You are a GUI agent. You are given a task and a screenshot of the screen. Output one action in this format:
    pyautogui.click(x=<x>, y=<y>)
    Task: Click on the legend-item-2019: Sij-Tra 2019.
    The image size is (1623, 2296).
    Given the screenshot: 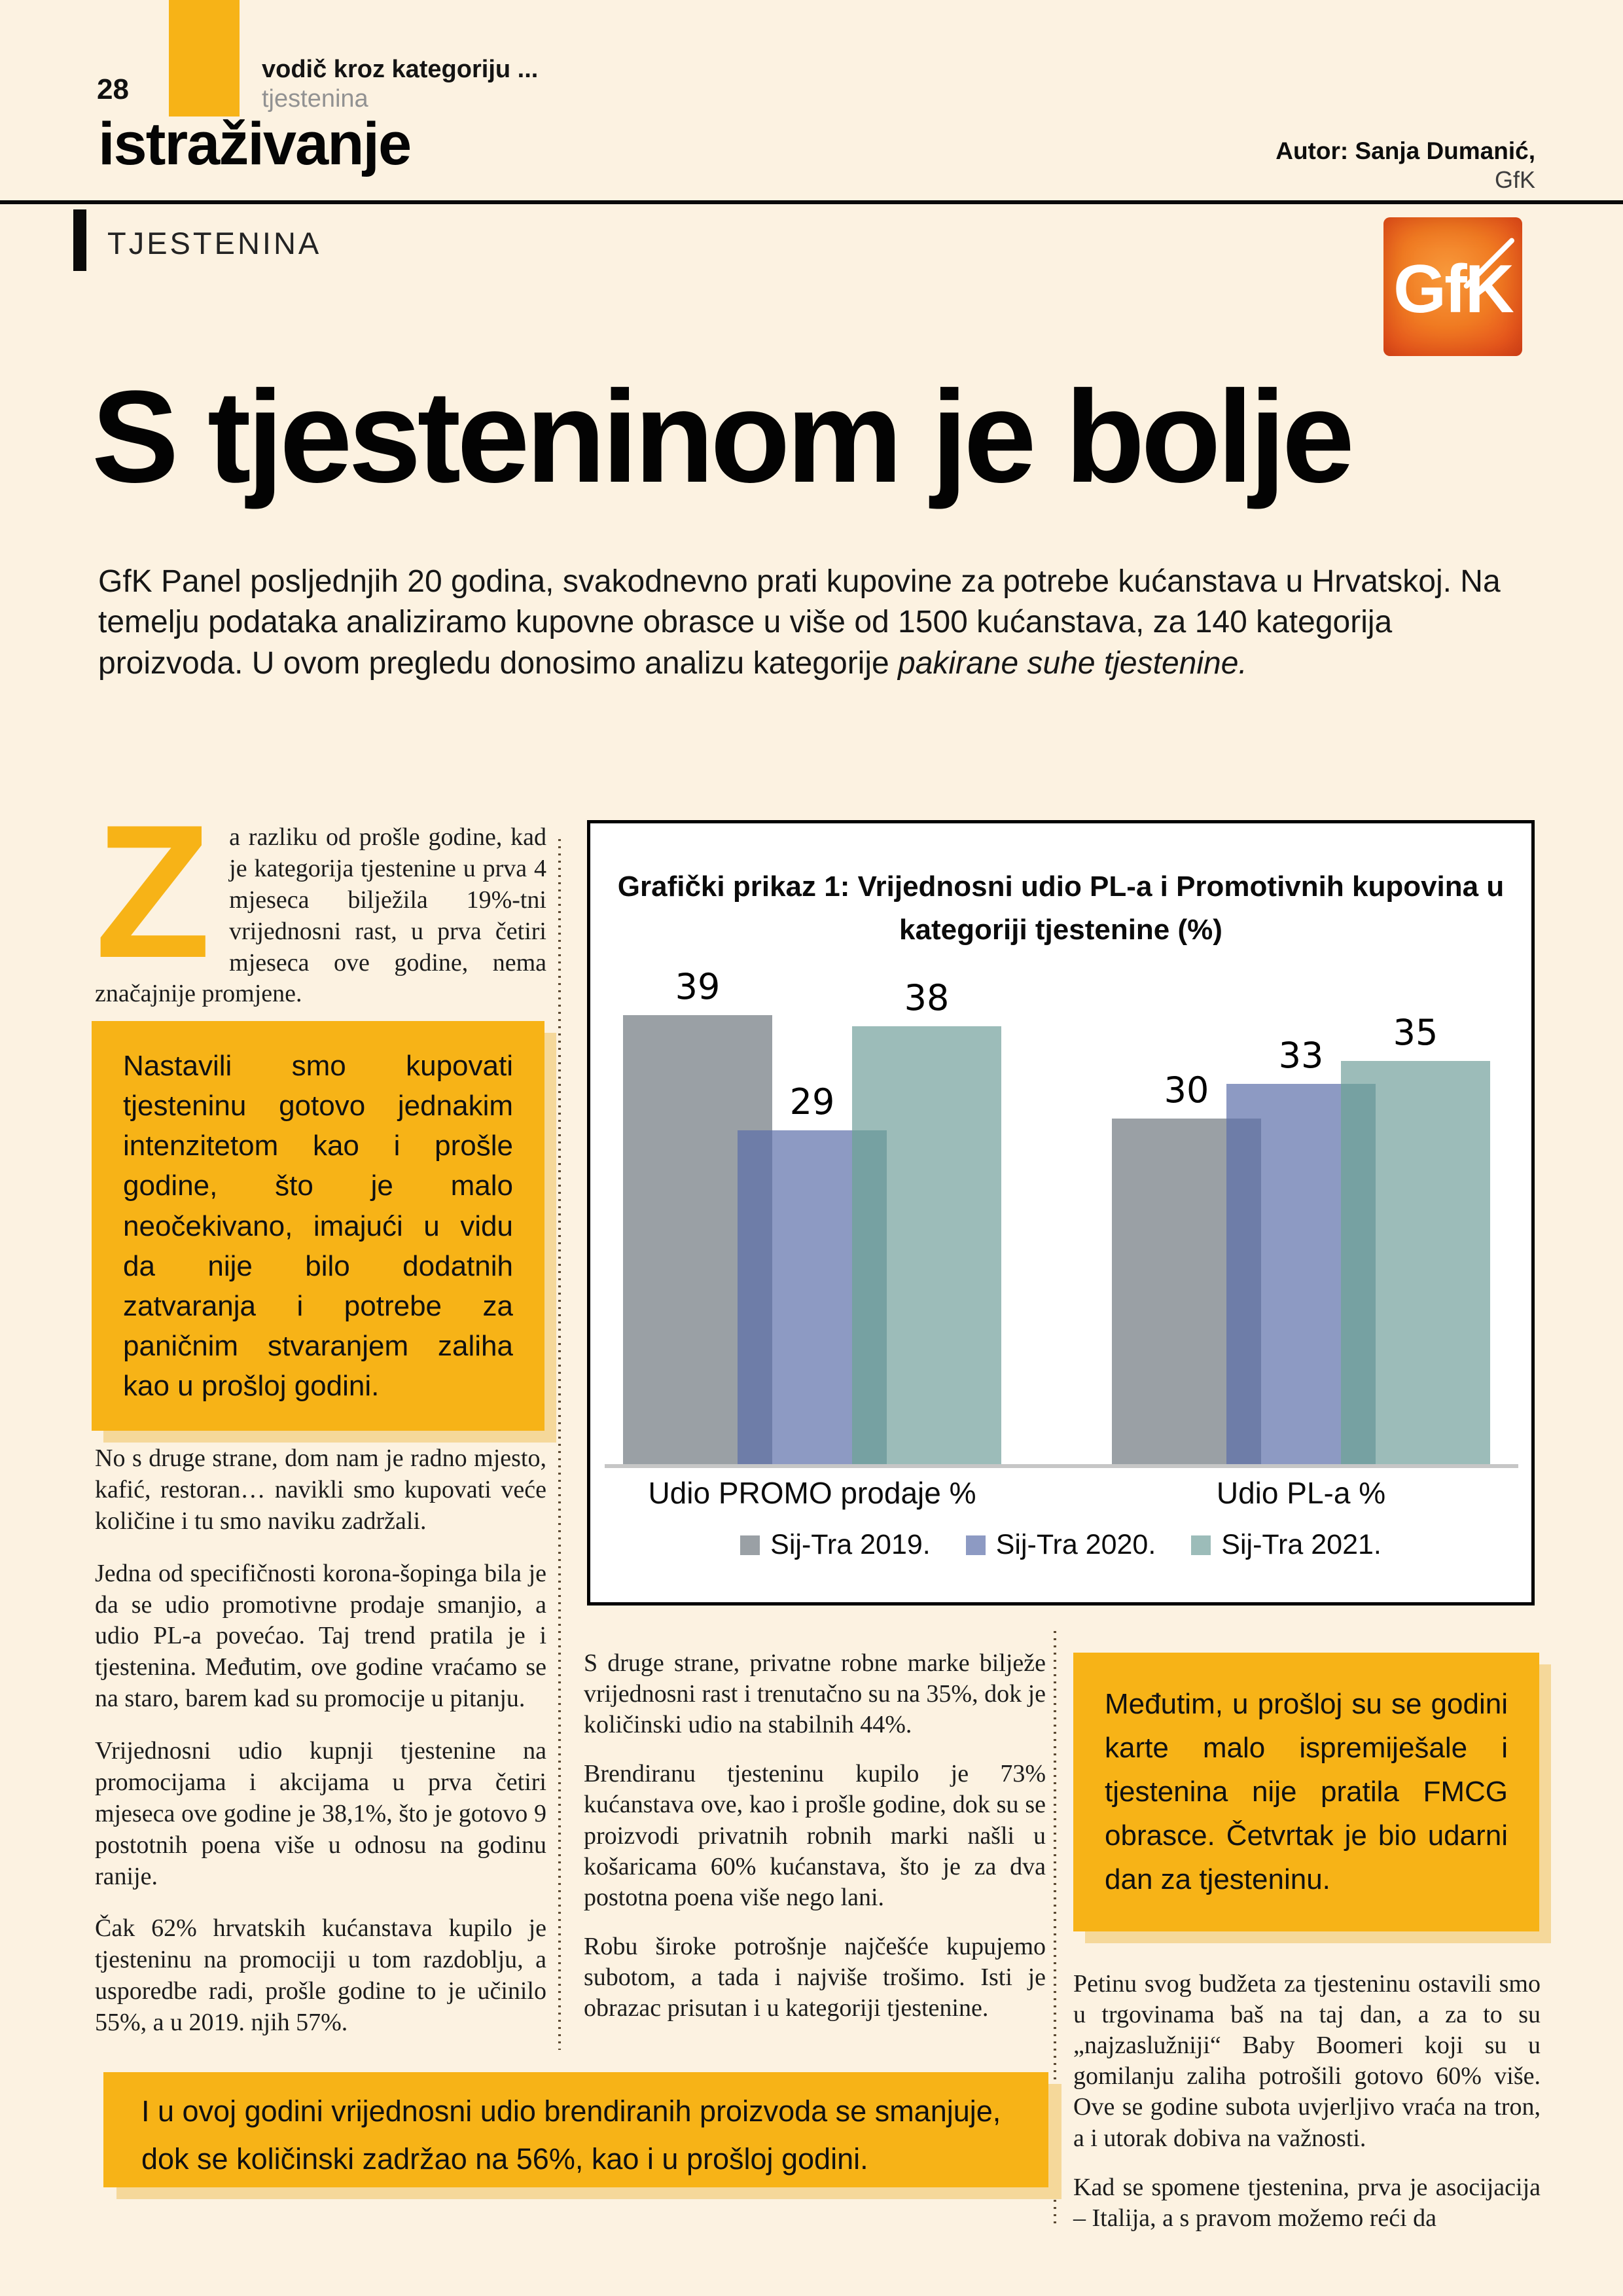 What is the action you would take?
    pyautogui.click(x=835, y=1545)
    